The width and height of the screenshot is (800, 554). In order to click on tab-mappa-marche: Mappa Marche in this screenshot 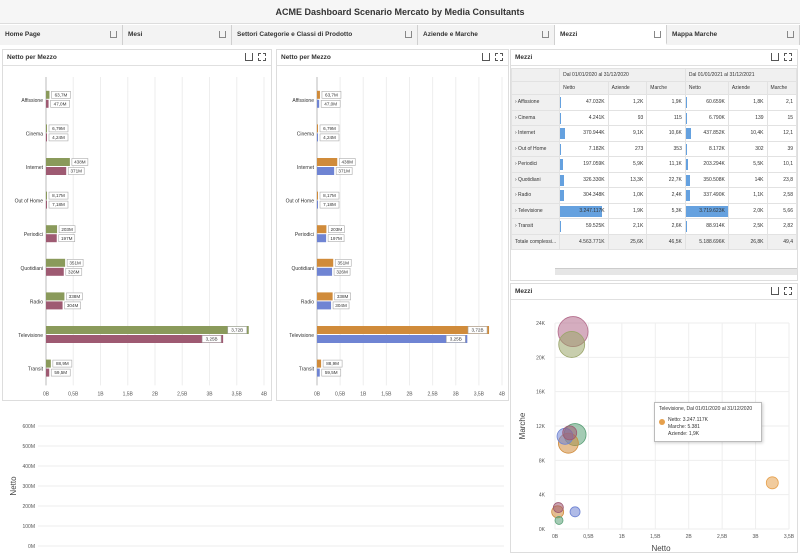, I will do `click(733, 35)`.